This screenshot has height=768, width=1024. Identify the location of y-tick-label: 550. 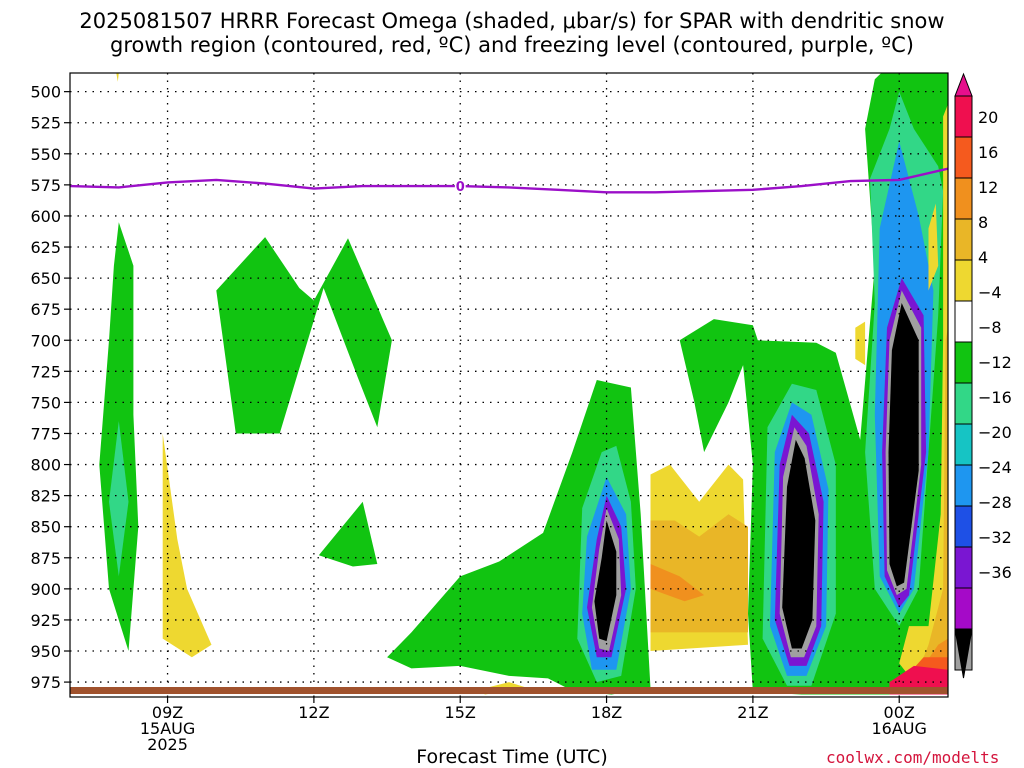
(45, 154).